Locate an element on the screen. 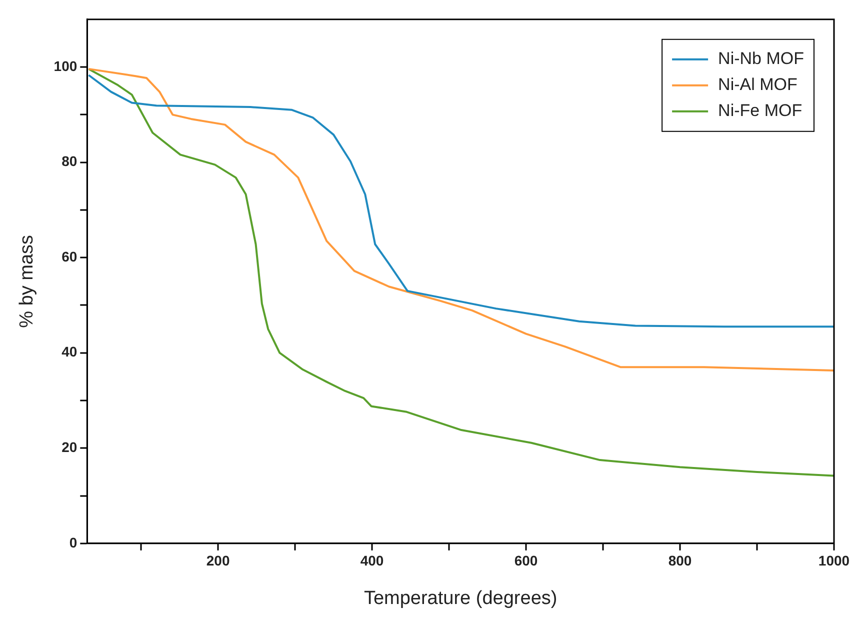 The image size is (864, 622). y-tick-label: 100 is located at coordinates (66, 66).